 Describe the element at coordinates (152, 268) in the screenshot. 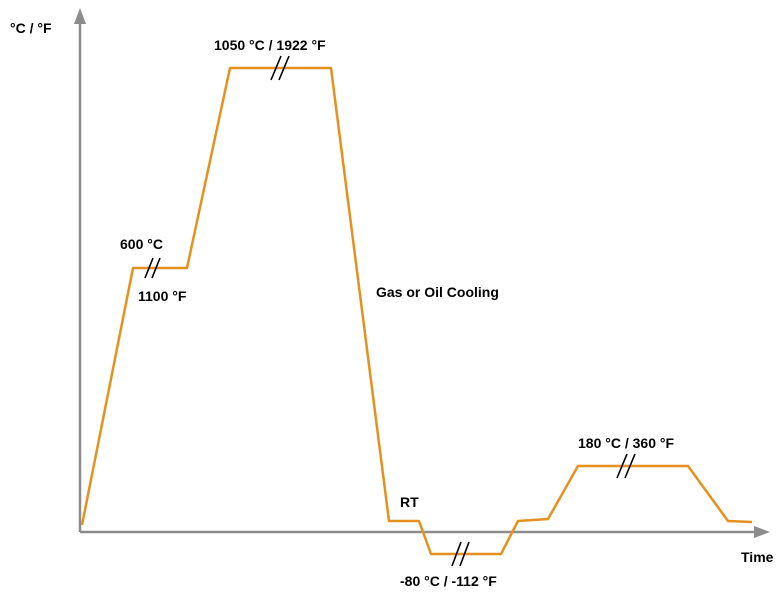

I see `break-mark-preheat` at that location.